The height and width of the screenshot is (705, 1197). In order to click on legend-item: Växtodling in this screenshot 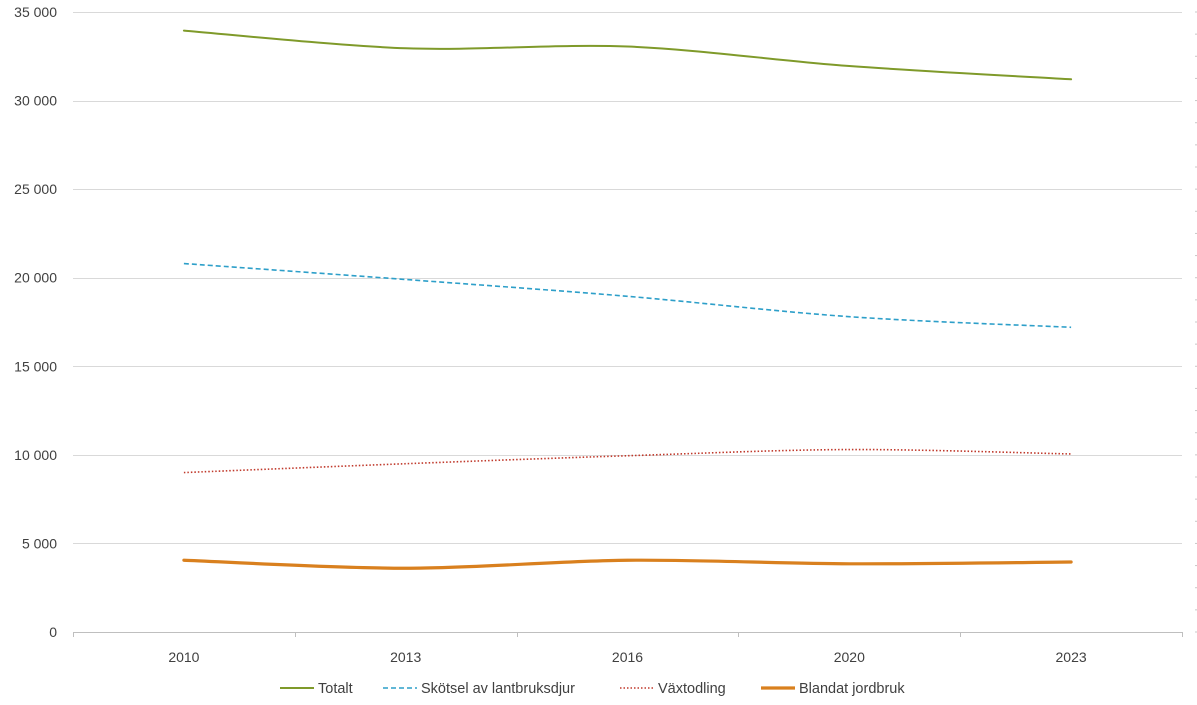, I will do `click(673, 689)`.